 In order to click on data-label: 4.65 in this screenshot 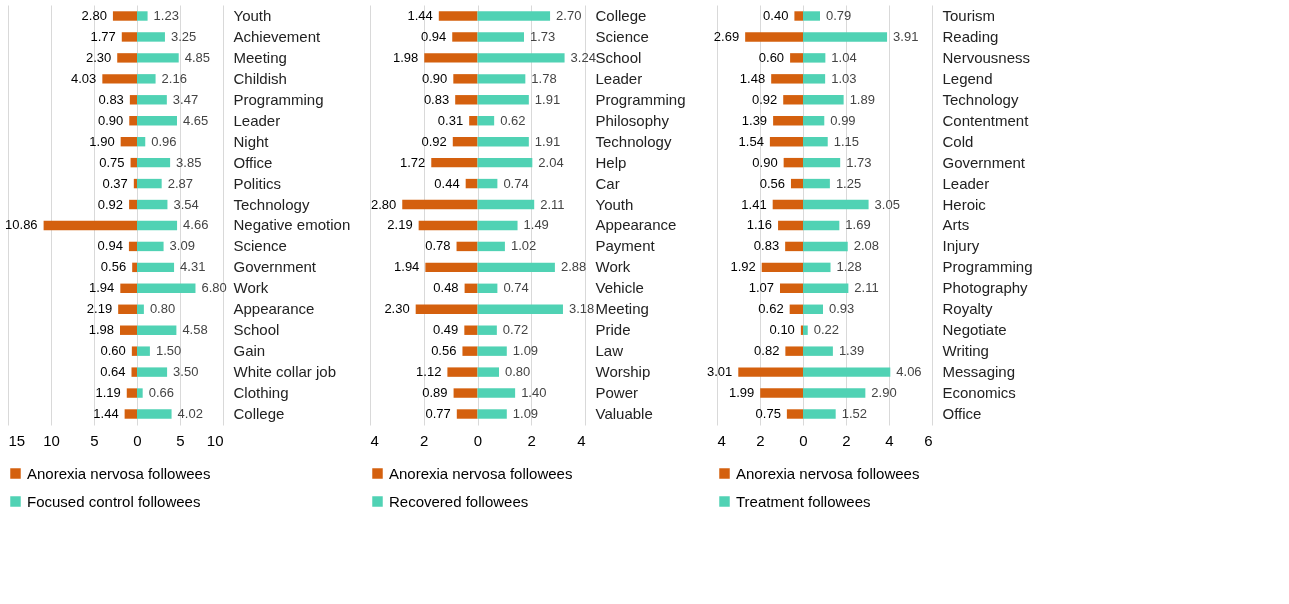, I will do `click(195, 120)`.